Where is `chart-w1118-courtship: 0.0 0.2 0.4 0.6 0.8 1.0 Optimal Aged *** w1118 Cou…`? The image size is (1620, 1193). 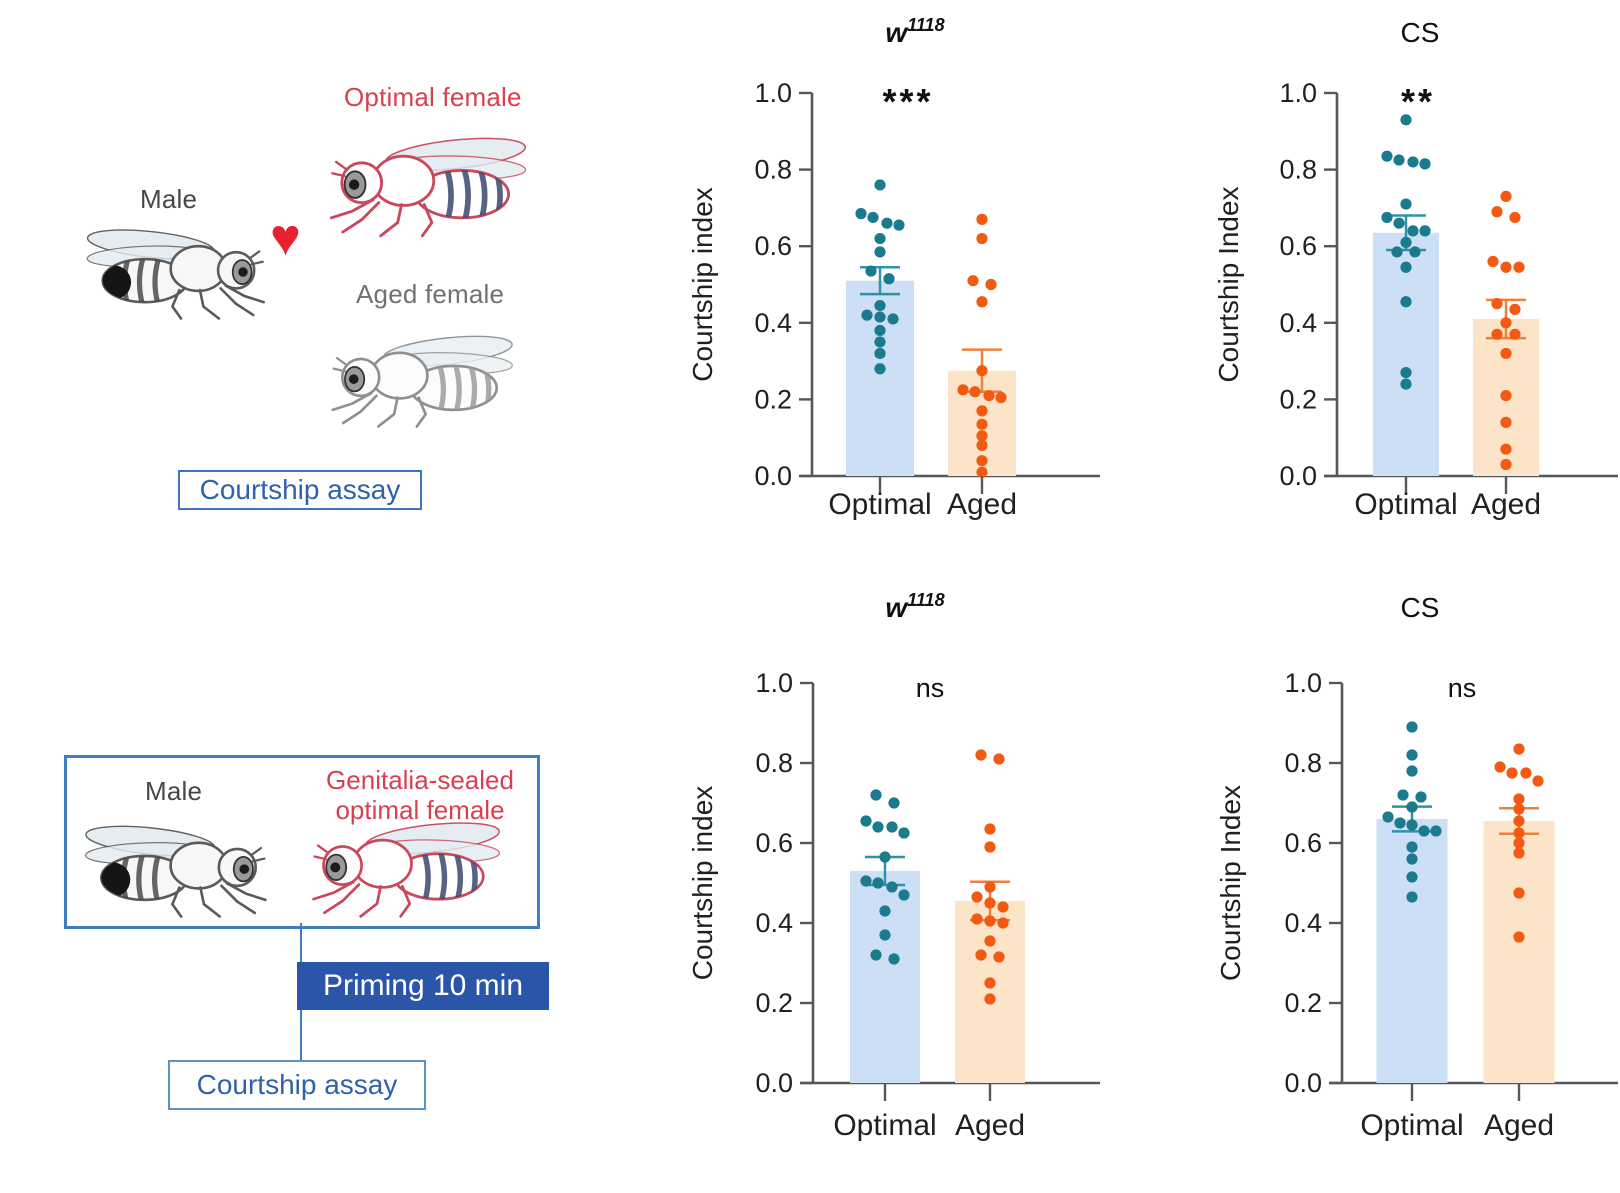 chart-w1118-courtship: 0.0 0.2 0.4 0.6 0.8 1.0 Optimal Aged *** w1118 Cou… is located at coordinates (905, 280).